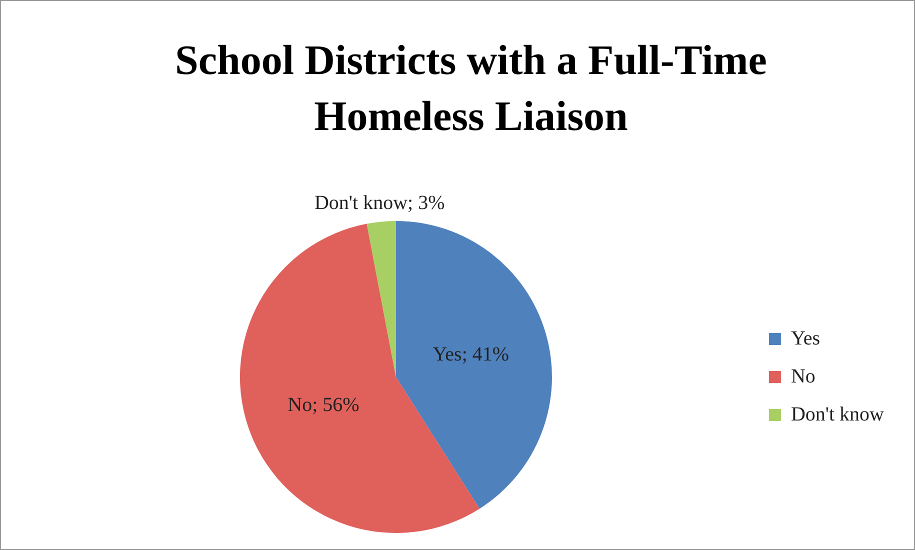  Describe the element at coordinates (803, 376) in the screenshot. I see `legend-label: No` at that location.